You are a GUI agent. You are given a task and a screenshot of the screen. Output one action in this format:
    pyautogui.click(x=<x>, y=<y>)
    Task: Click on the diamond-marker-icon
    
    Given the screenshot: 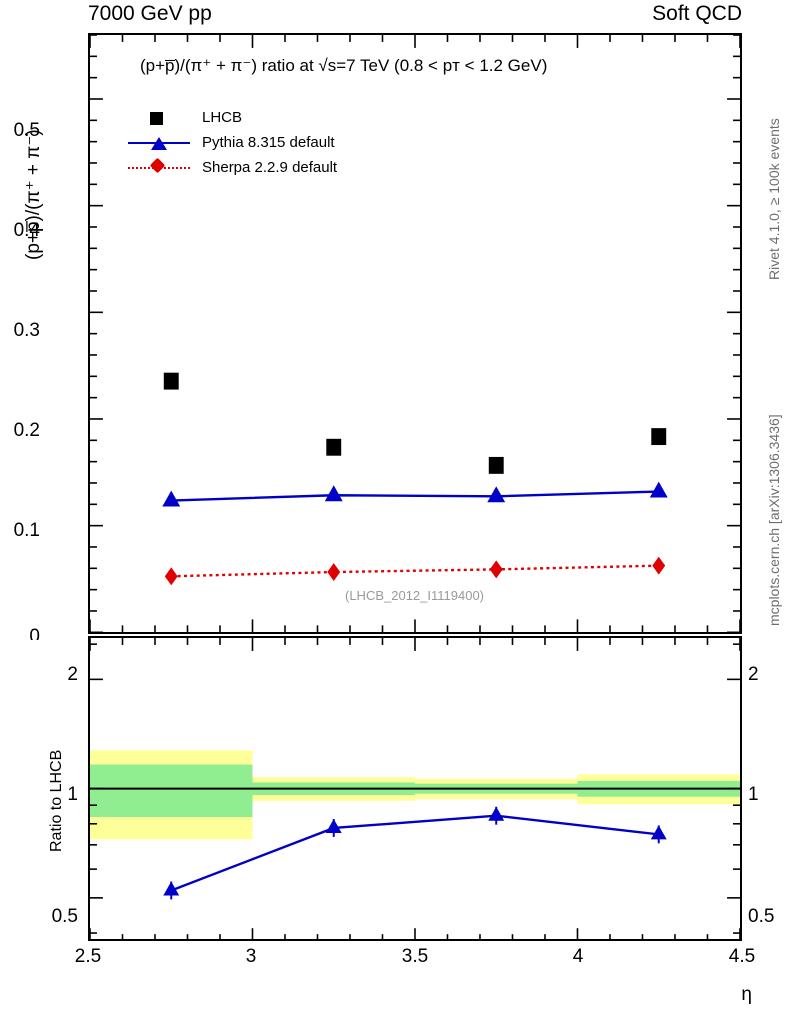 What is the action you would take?
    pyautogui.click(x=159, y=167)
    